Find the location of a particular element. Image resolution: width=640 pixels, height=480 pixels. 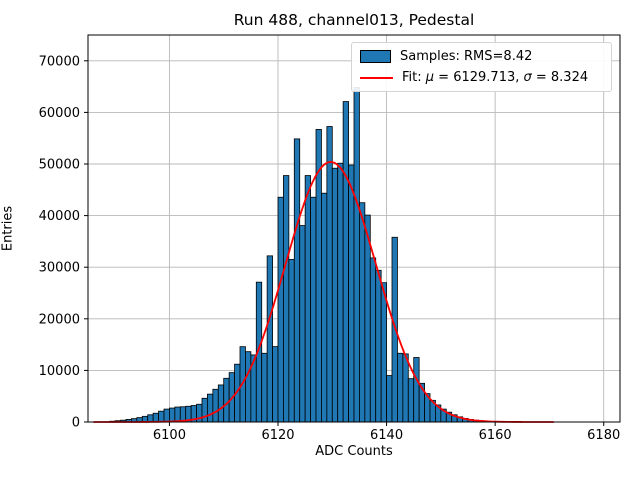

legend-fit-row: Fit: μ = 6129.713, σ = 8.324 is located at coordinates (481, 78).